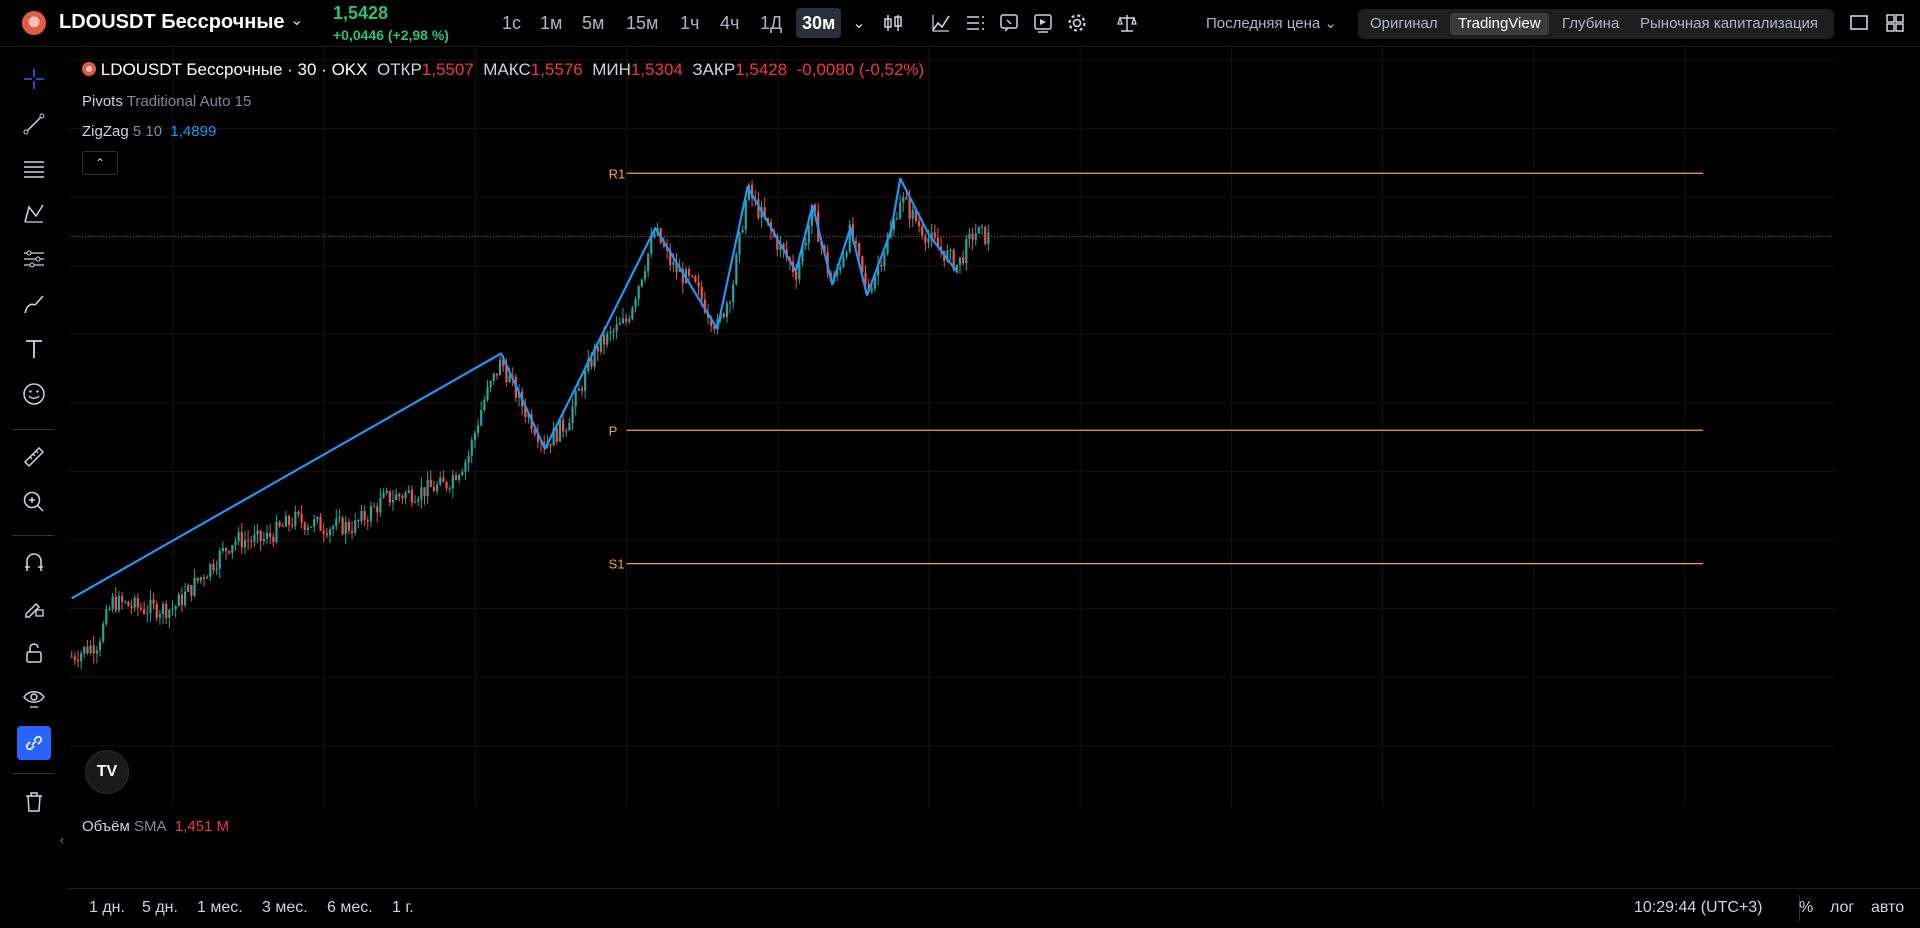 The height and width of the screenshot is (928, 1920). Describe the element at coordinates (297, 20) in the screenshot. I see `symbol-chevron-down-icon: ⌄` at that location.